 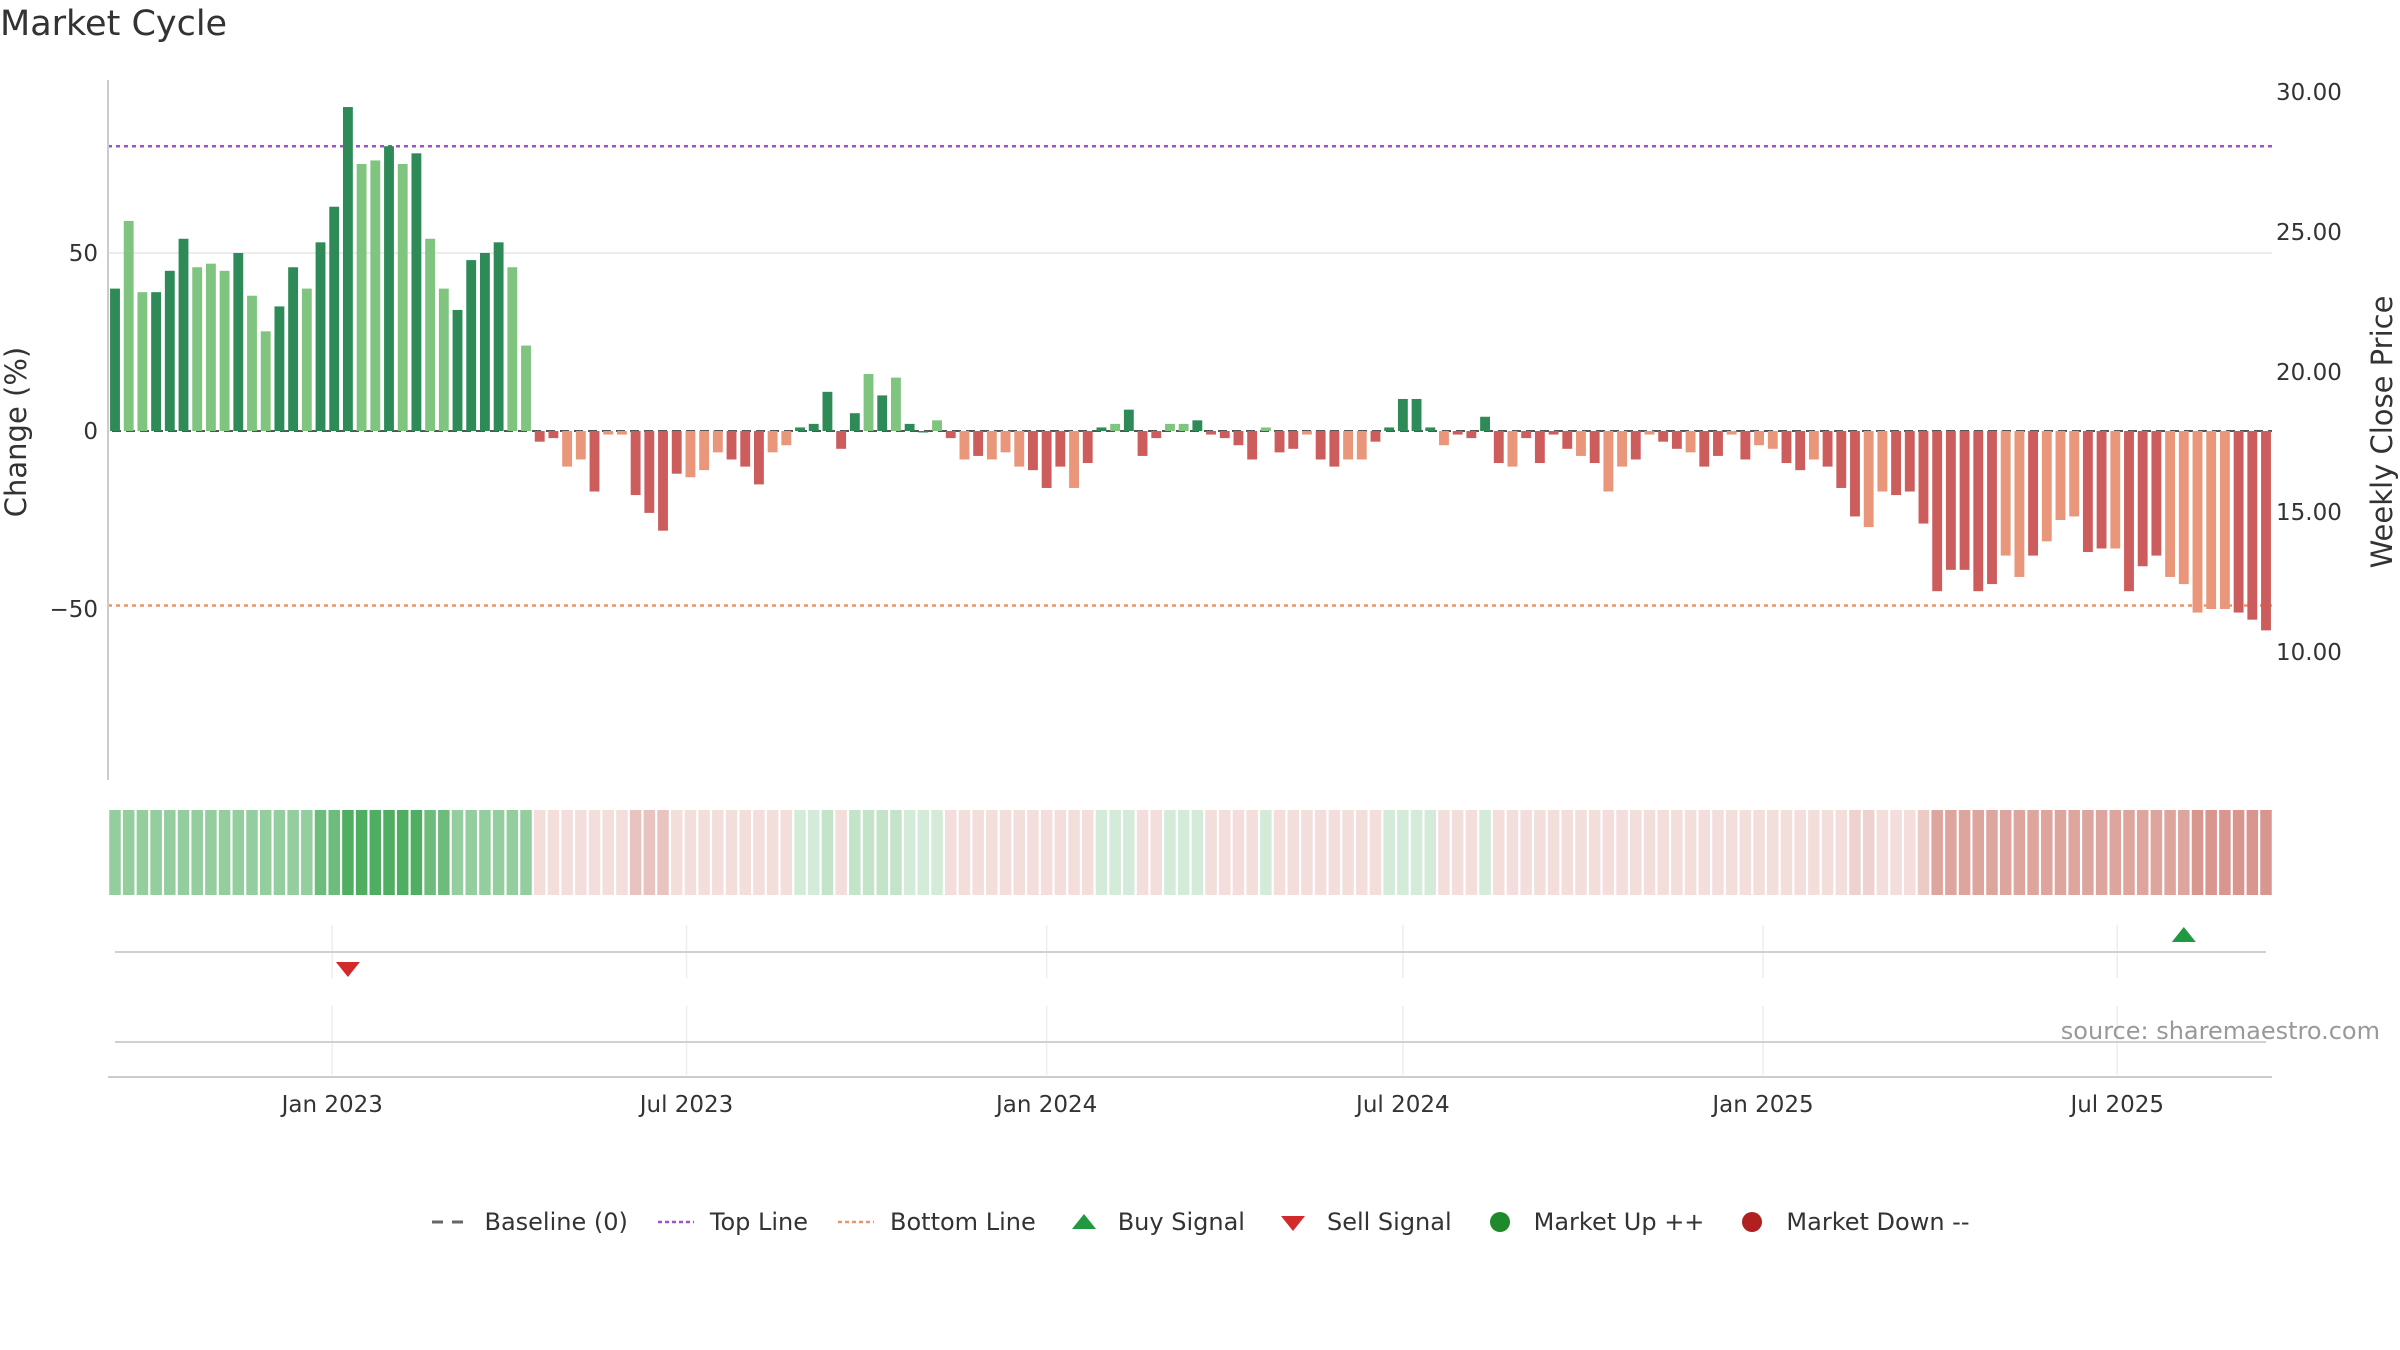 What do you see at coordinates (114, 24) in the screenshot?
I see `chart-title: Market Cycle` at bounding box center [114, 24].